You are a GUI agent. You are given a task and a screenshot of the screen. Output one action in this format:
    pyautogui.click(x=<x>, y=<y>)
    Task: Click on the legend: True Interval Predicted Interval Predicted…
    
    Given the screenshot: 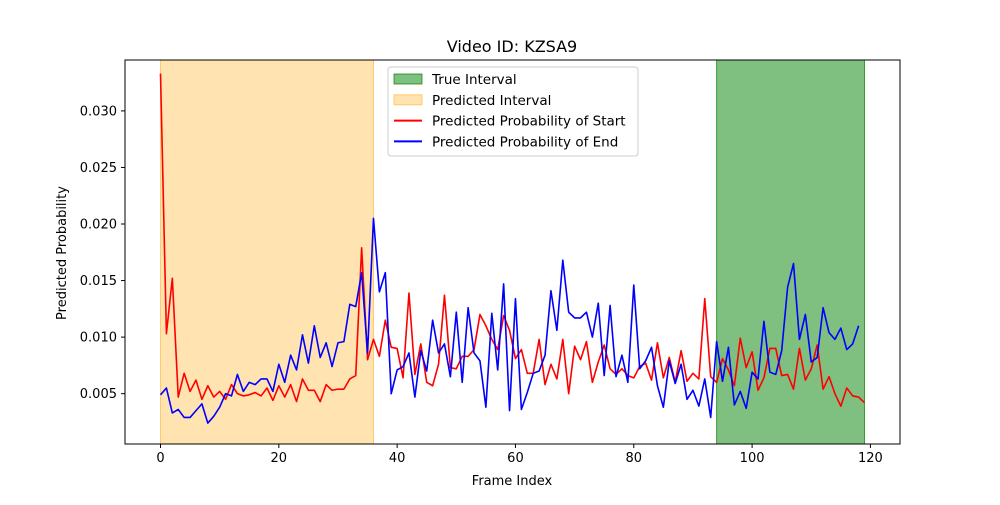 What is the action you would take?
    pyautogui.click(x=513, y=111)
    